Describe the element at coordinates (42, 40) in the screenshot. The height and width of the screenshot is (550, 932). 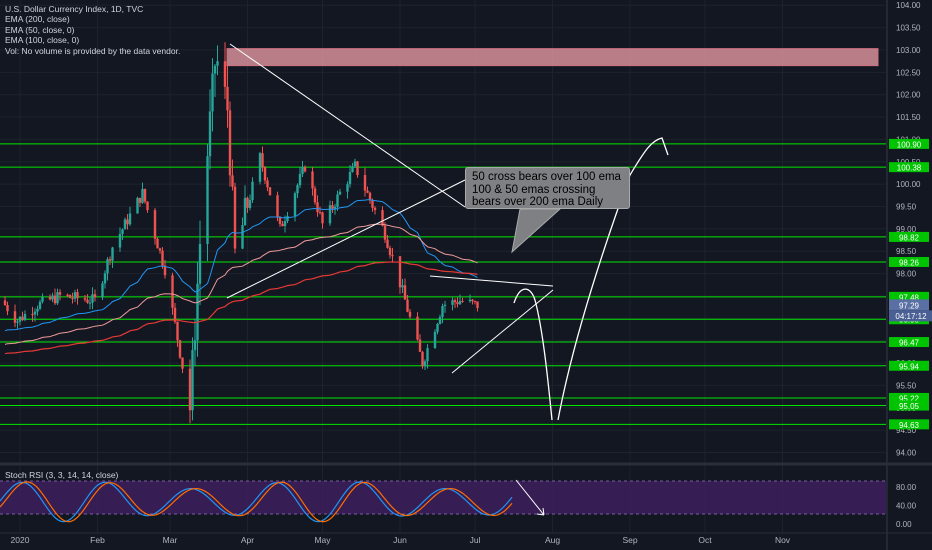
I see `ema100-legend: EMA (100, close, 0)` at that location.